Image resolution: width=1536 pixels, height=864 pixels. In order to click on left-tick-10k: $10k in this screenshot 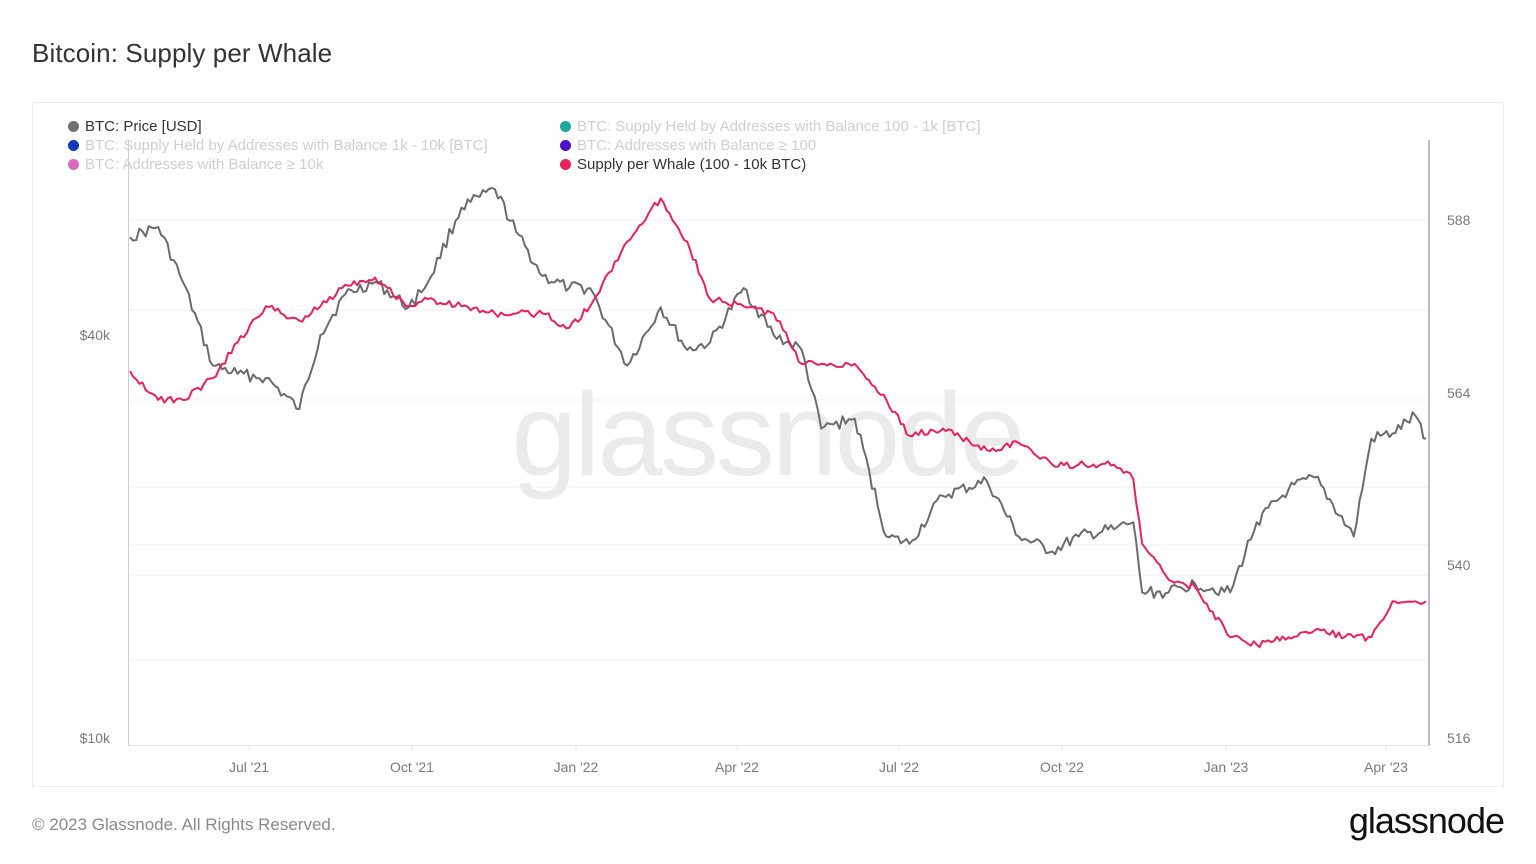, I will do `click(95, 738)`.